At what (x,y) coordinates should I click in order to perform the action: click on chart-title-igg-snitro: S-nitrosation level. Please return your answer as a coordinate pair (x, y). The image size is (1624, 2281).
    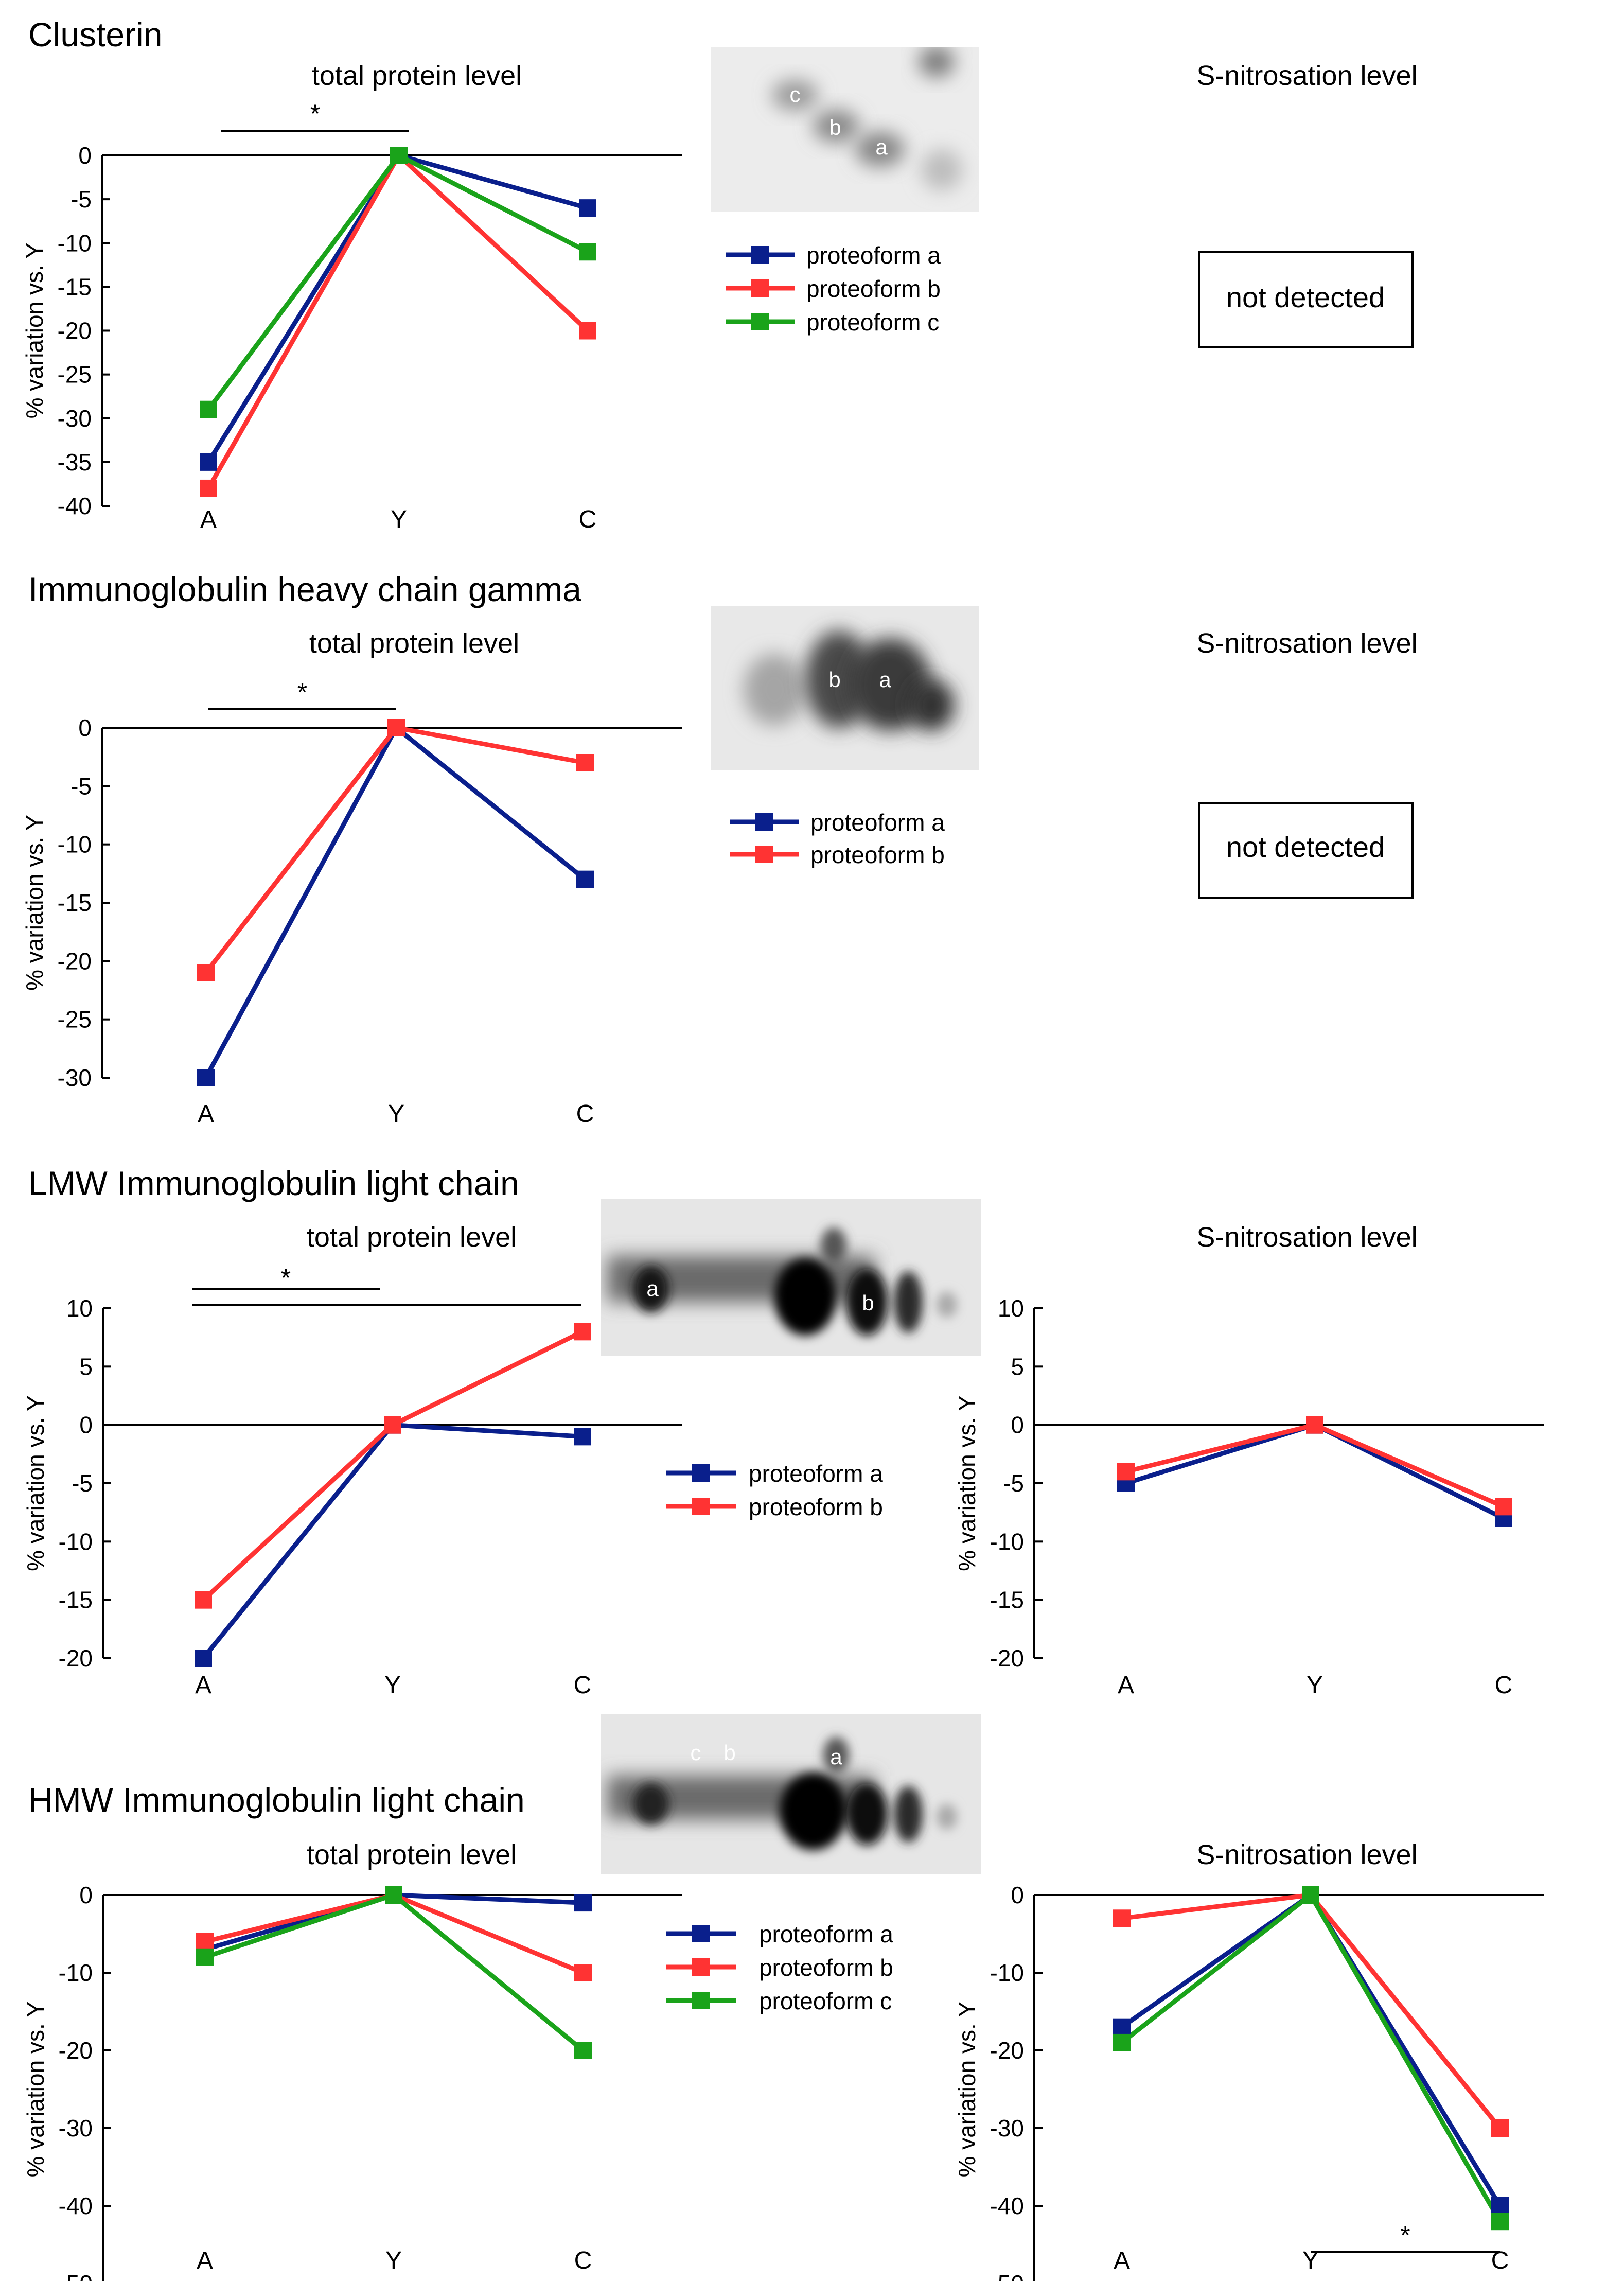
    Looking at the image, I should click on (1306, 643).